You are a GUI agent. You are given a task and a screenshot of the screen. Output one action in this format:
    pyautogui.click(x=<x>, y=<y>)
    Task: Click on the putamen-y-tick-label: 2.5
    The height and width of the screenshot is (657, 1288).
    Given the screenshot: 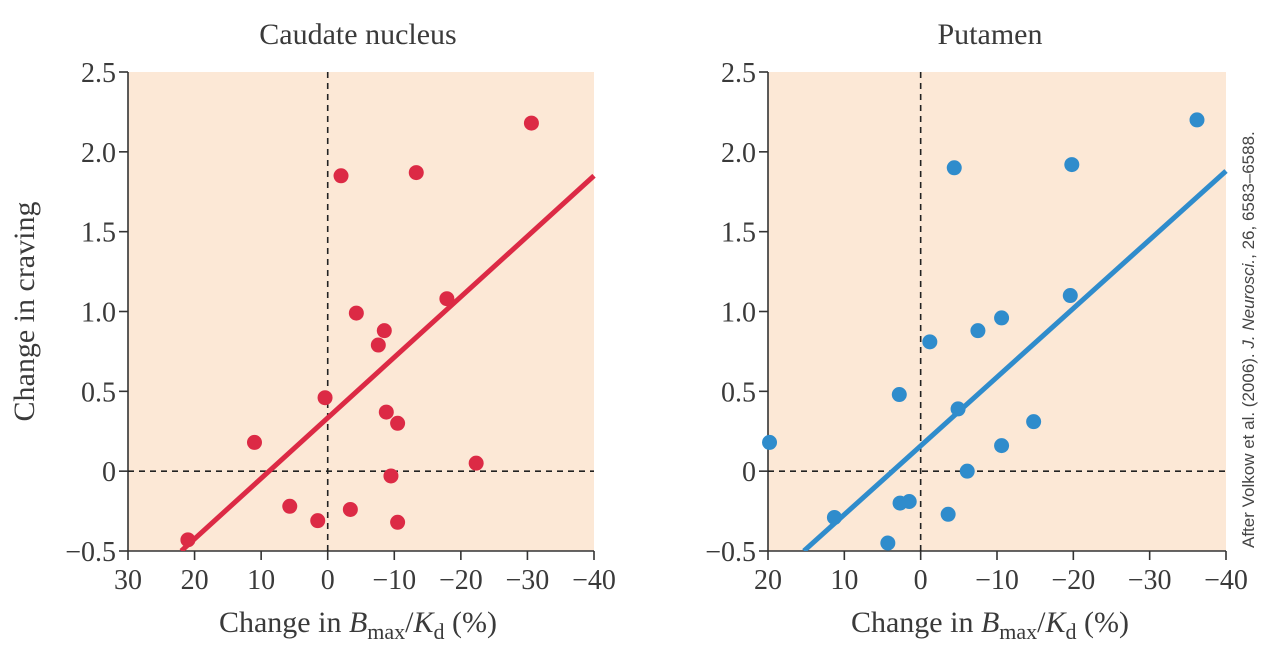 What is the action you would take?
    pyautogui.click(x=738, y=73)
    